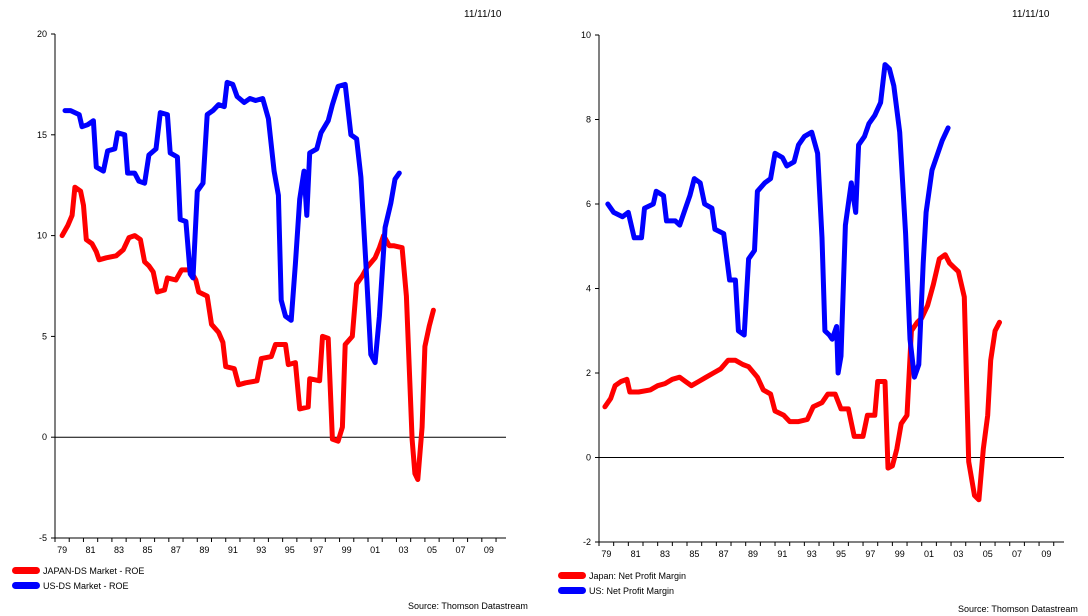 The width and height of the screenshot is (1088, 616). I want to click on legend-label-japan-margin: Japan: Net Profit Margin, so click(638, 575).